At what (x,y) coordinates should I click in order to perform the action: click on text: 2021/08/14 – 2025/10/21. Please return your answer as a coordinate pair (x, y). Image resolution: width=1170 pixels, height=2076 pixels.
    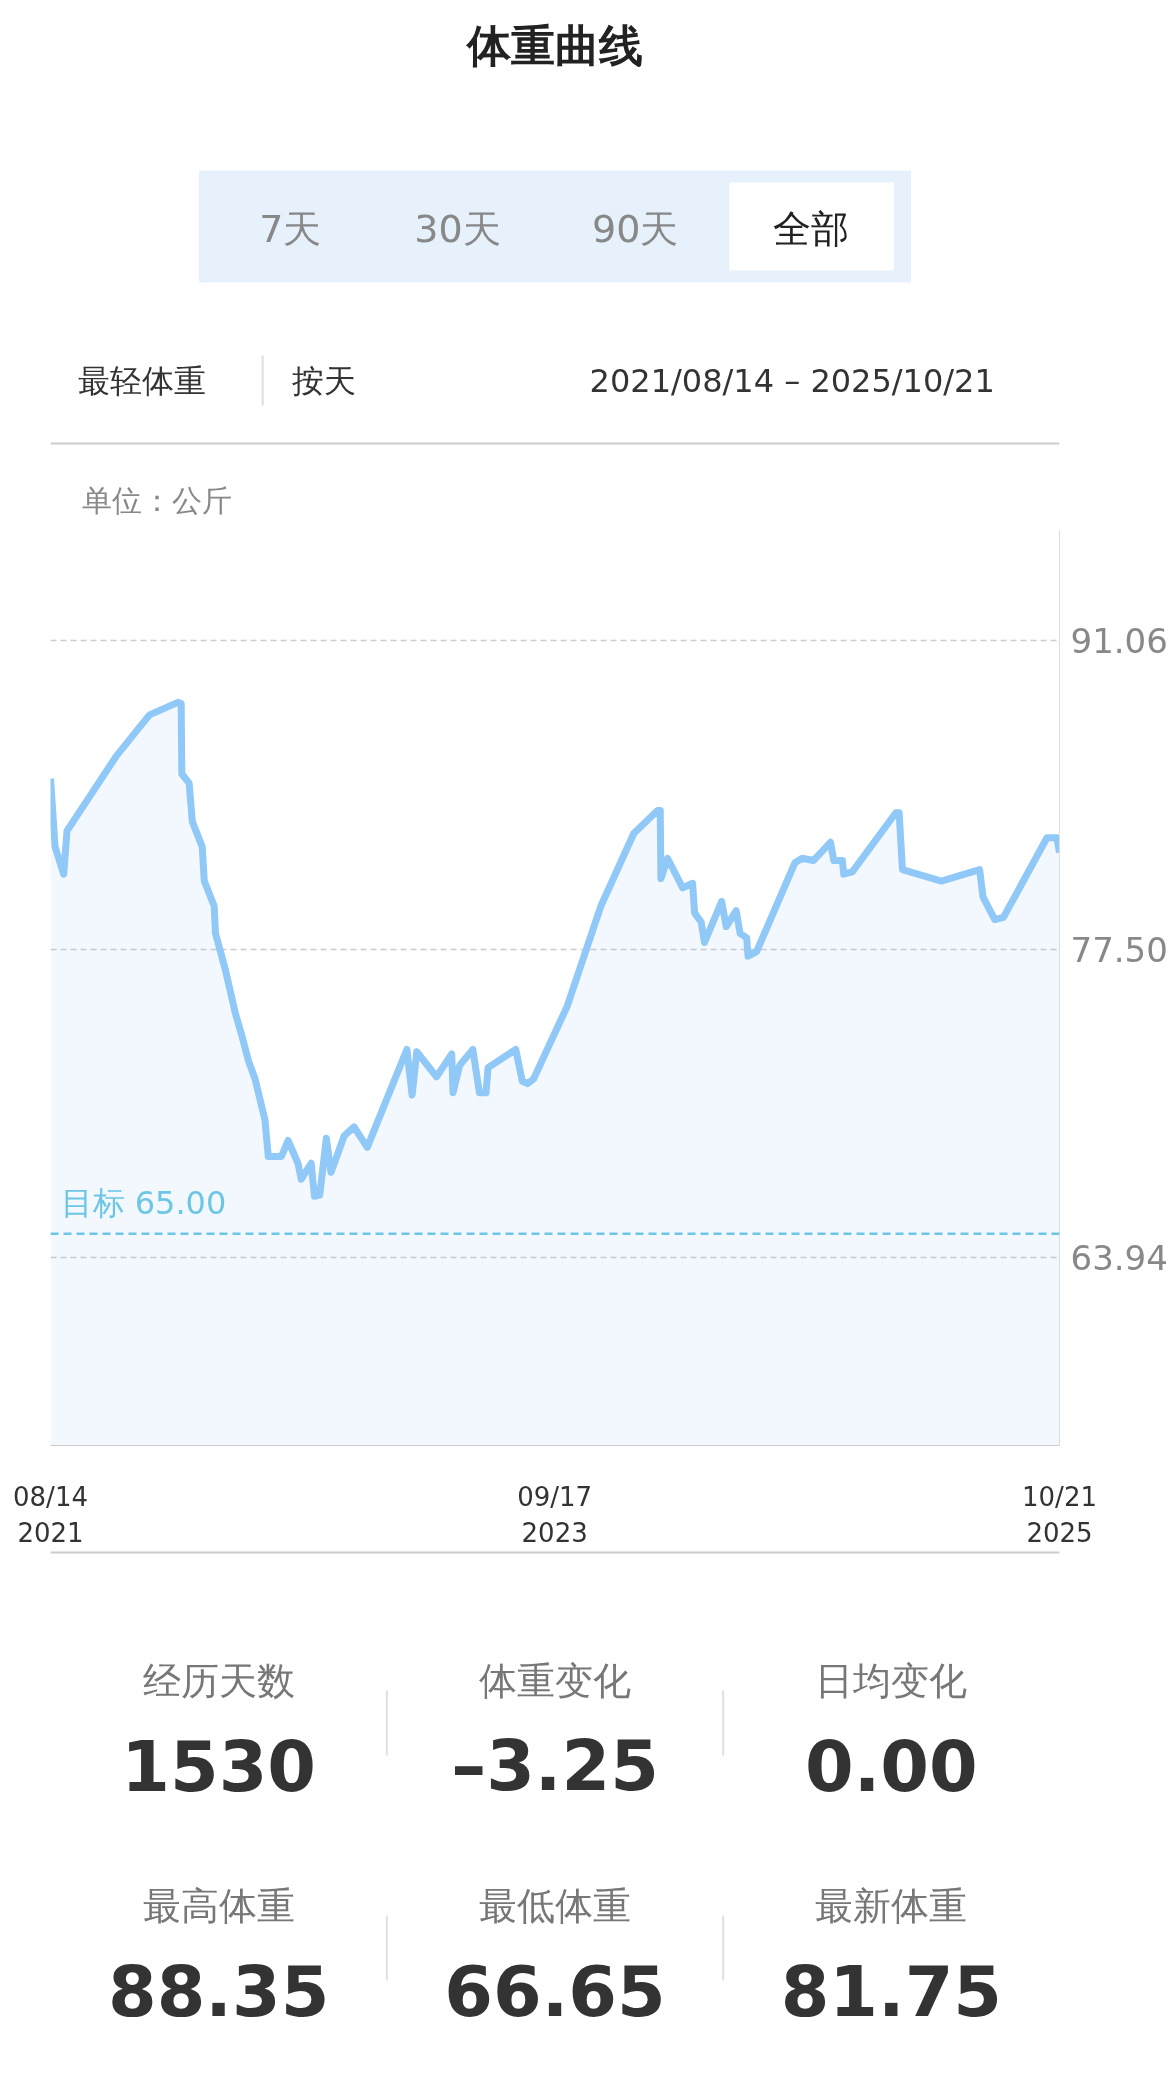
    Looking at the image, I should click on (792, 380).